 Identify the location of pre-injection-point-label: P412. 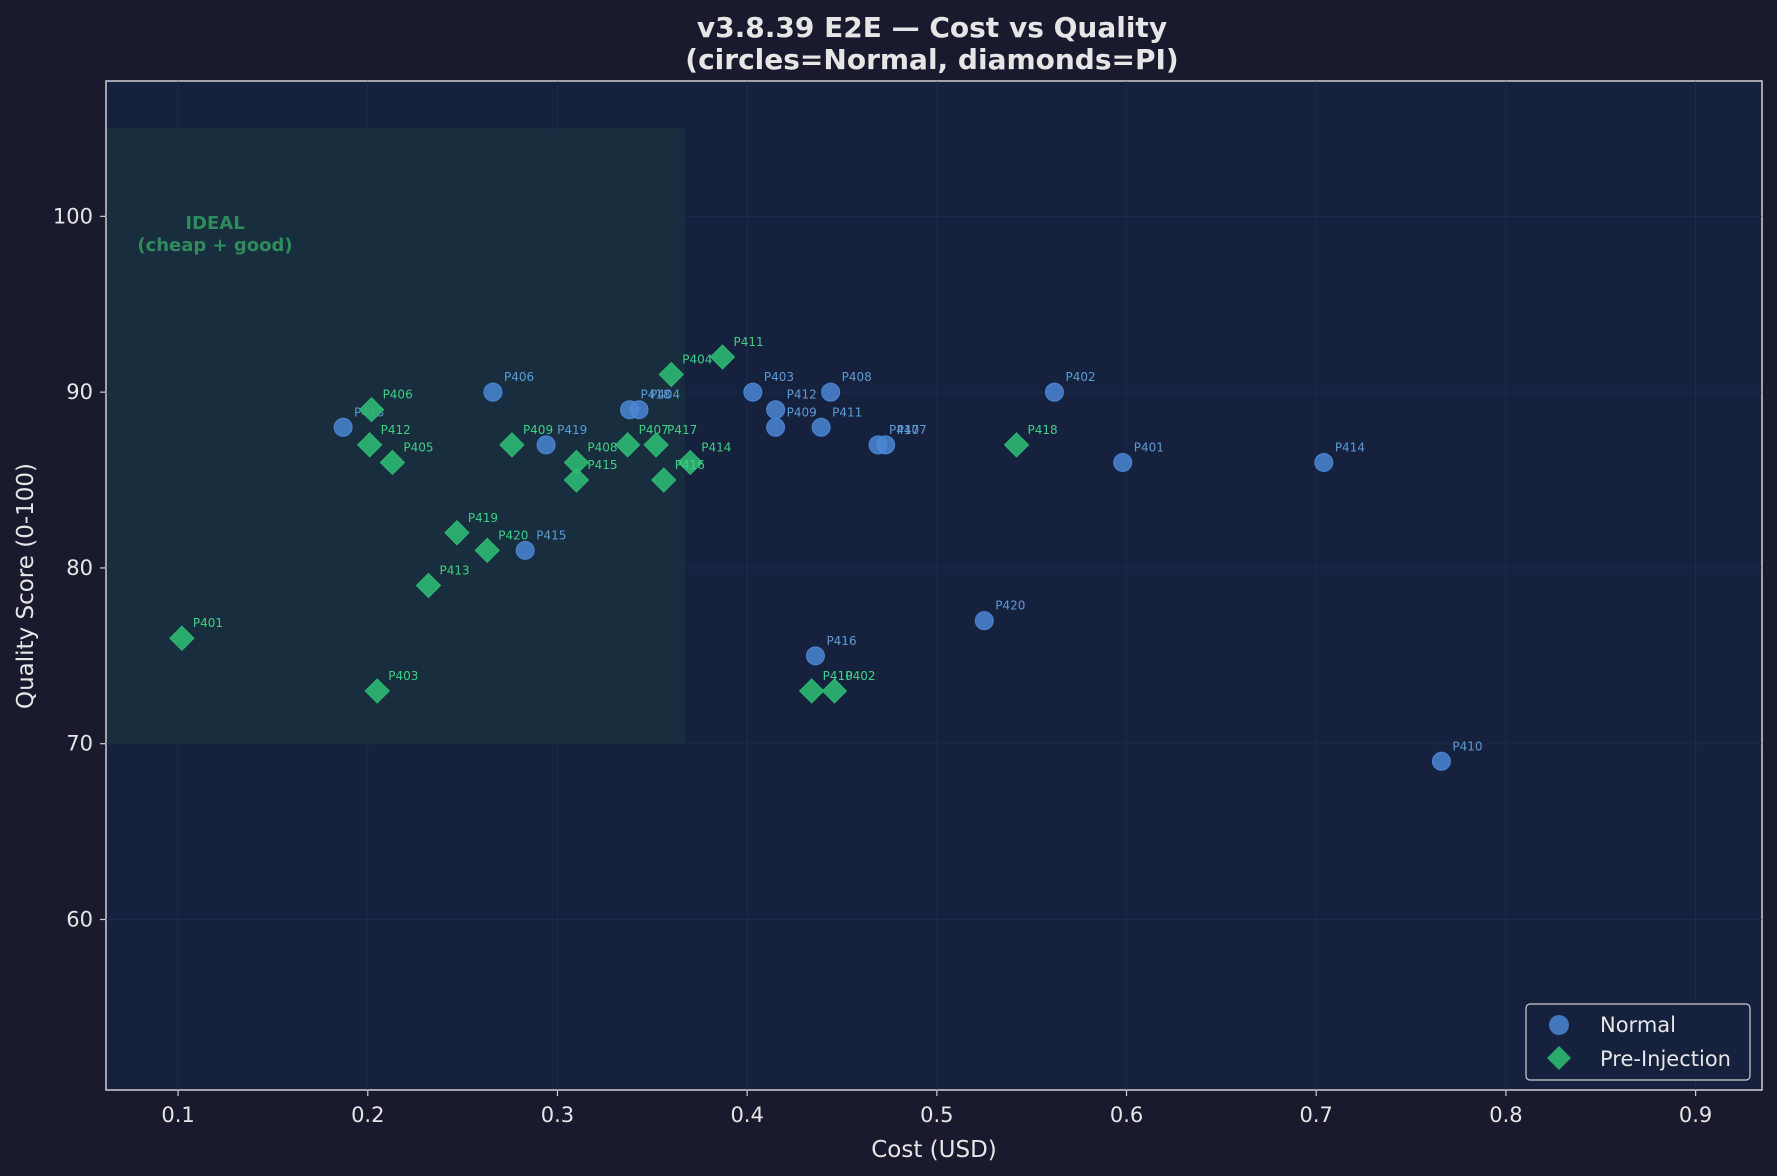
(396, 430).